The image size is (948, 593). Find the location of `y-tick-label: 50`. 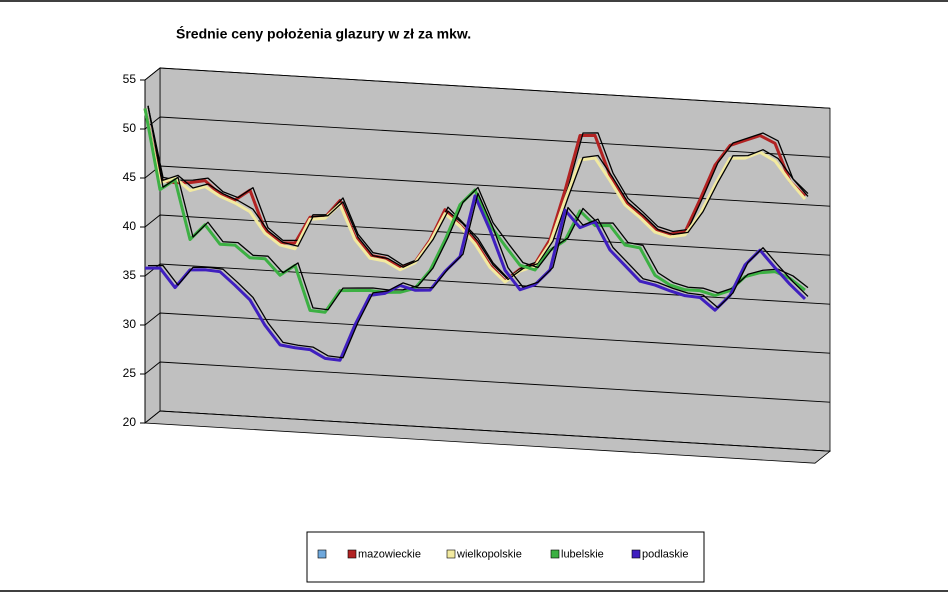

y-tick-label: 50 is located at coordinates (130, 128).